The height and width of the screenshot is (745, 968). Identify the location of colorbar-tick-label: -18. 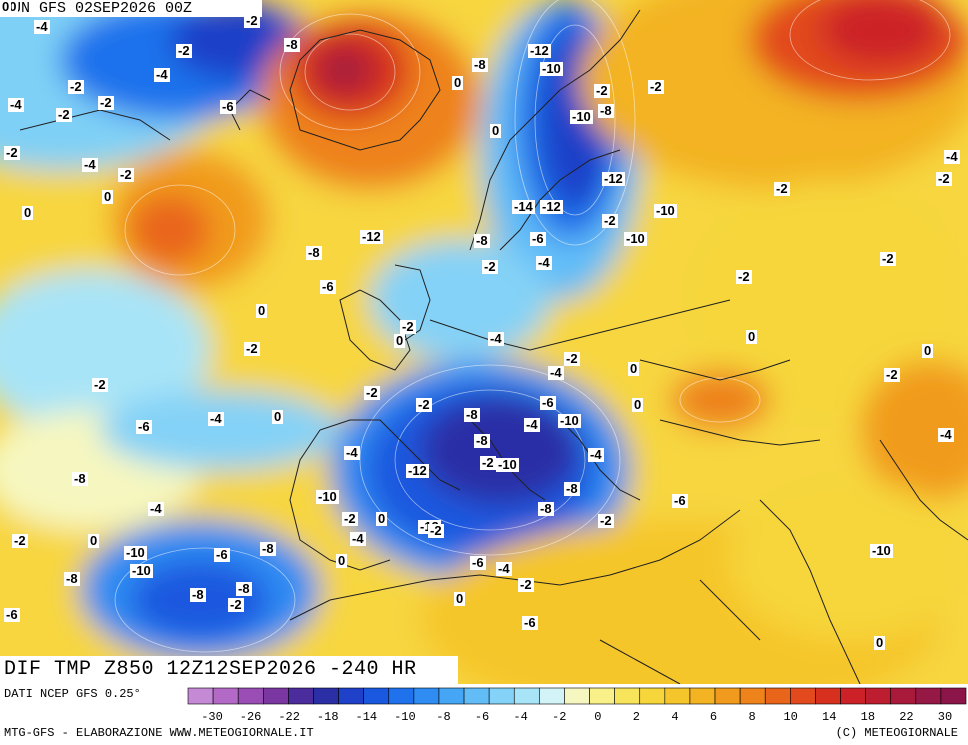
(328, 717).